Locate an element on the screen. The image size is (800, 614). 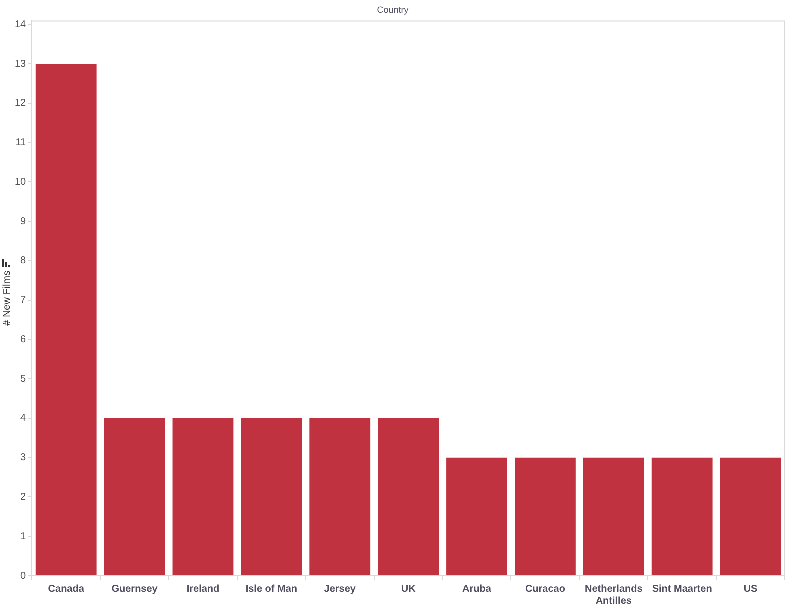
y-tick-label: 12 is located at coordinates (21, 104).